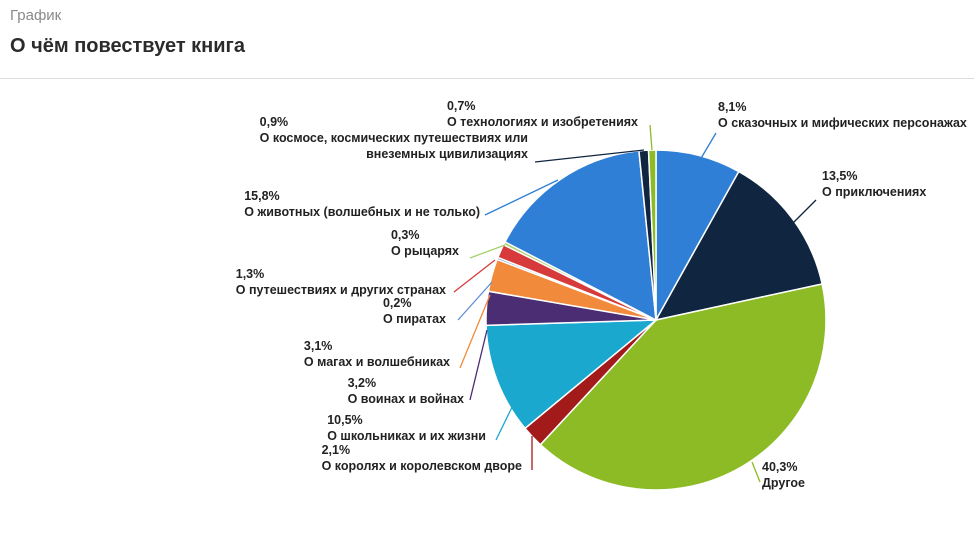 This screenshot has height=533, width=974. I want to click on slice-category-text: внеземных цивилизациях, so click(447, 154).